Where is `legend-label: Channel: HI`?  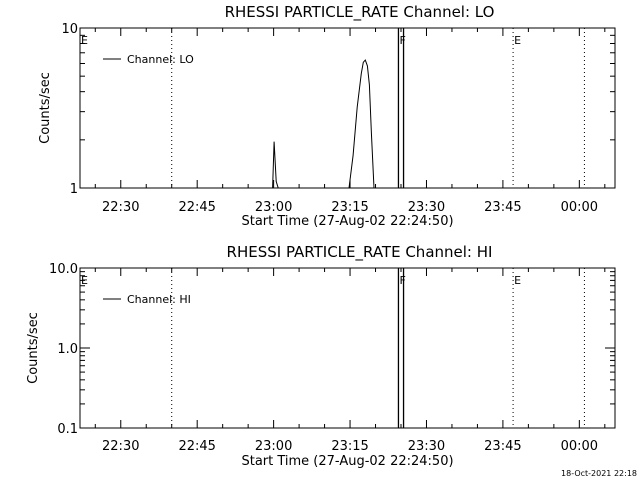
legend-label: Channel: HI is located at coordinates (159, 299).